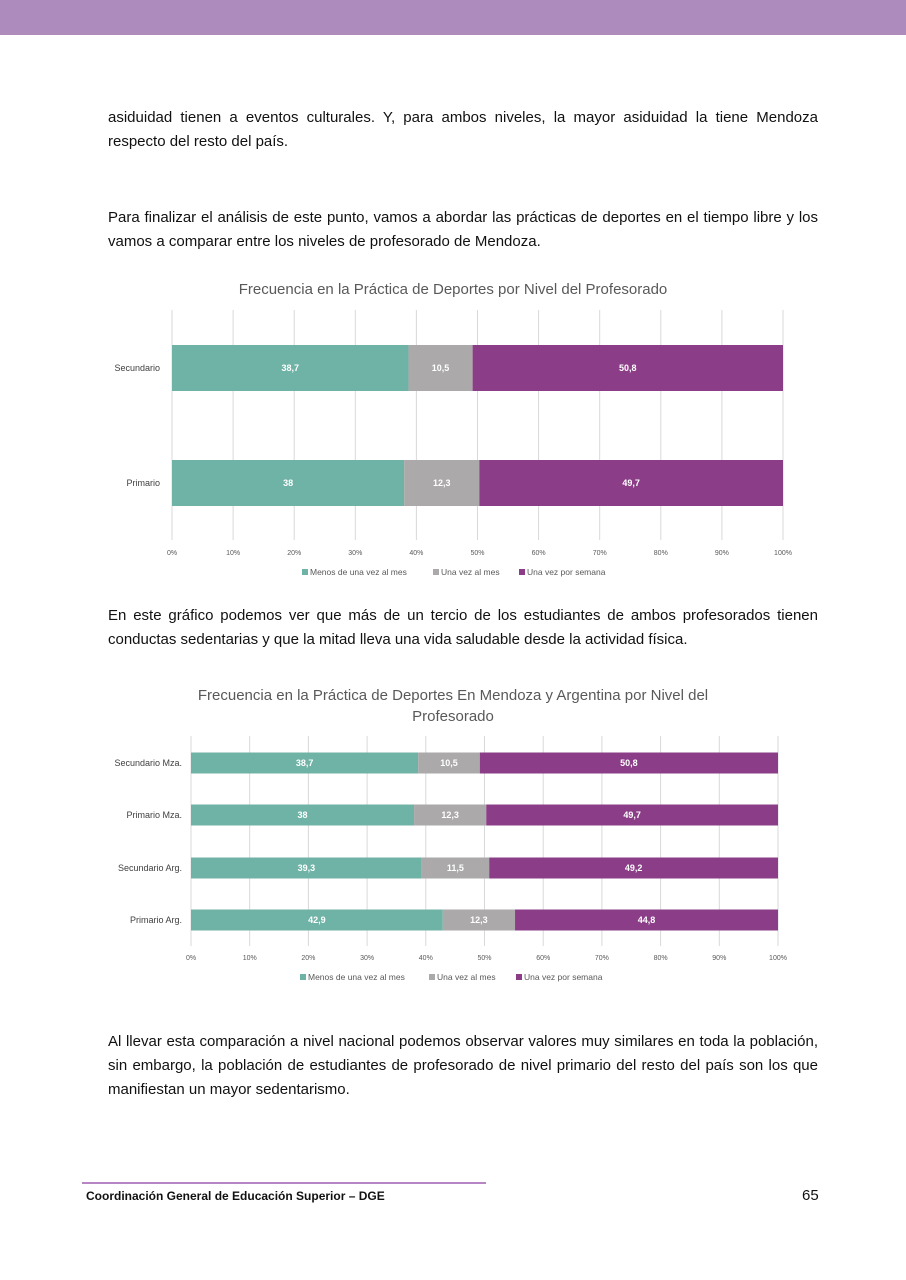 The width and height of the screenshot is (906, 1280). Describe the element at coordinates (453, 17) in the screenshot. I see `header-bar` at that location.